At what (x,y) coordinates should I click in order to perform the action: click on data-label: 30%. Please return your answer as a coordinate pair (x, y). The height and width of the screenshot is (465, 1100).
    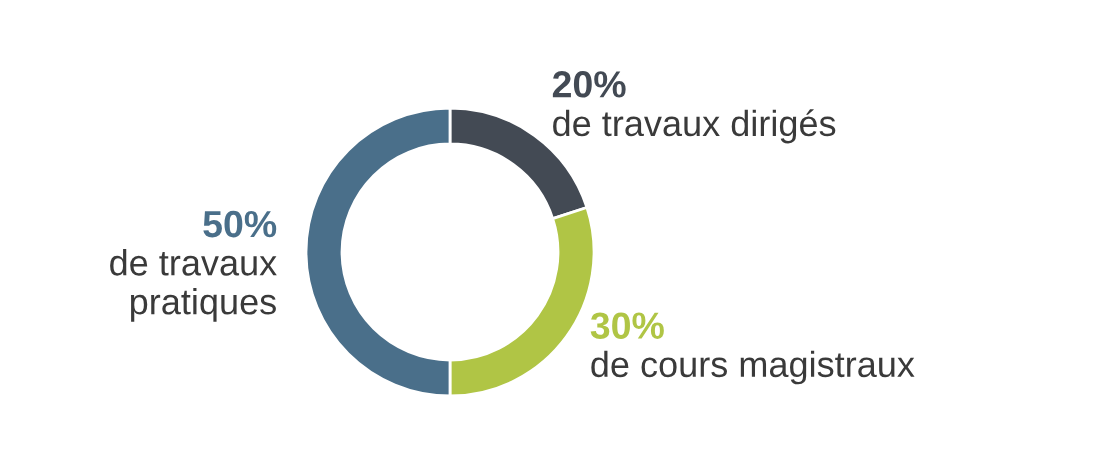
    Looking at the image, I should click on (627, 326).